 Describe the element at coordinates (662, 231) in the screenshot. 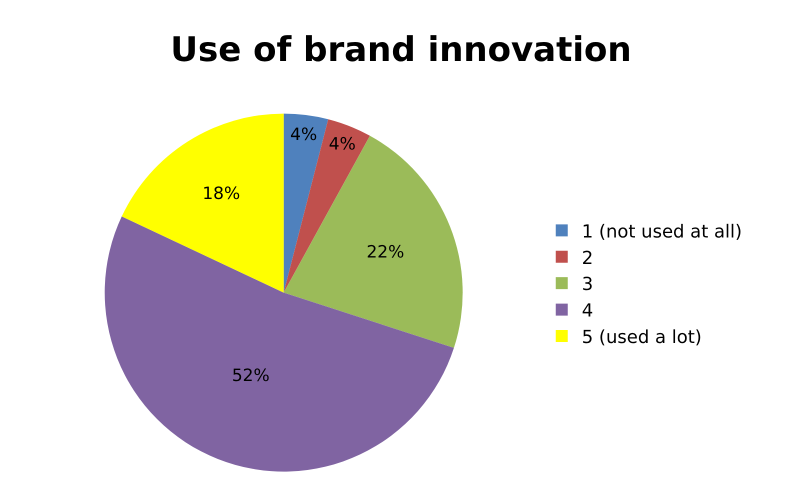

I see `legend-label: 1 (not used at all)` at that location.